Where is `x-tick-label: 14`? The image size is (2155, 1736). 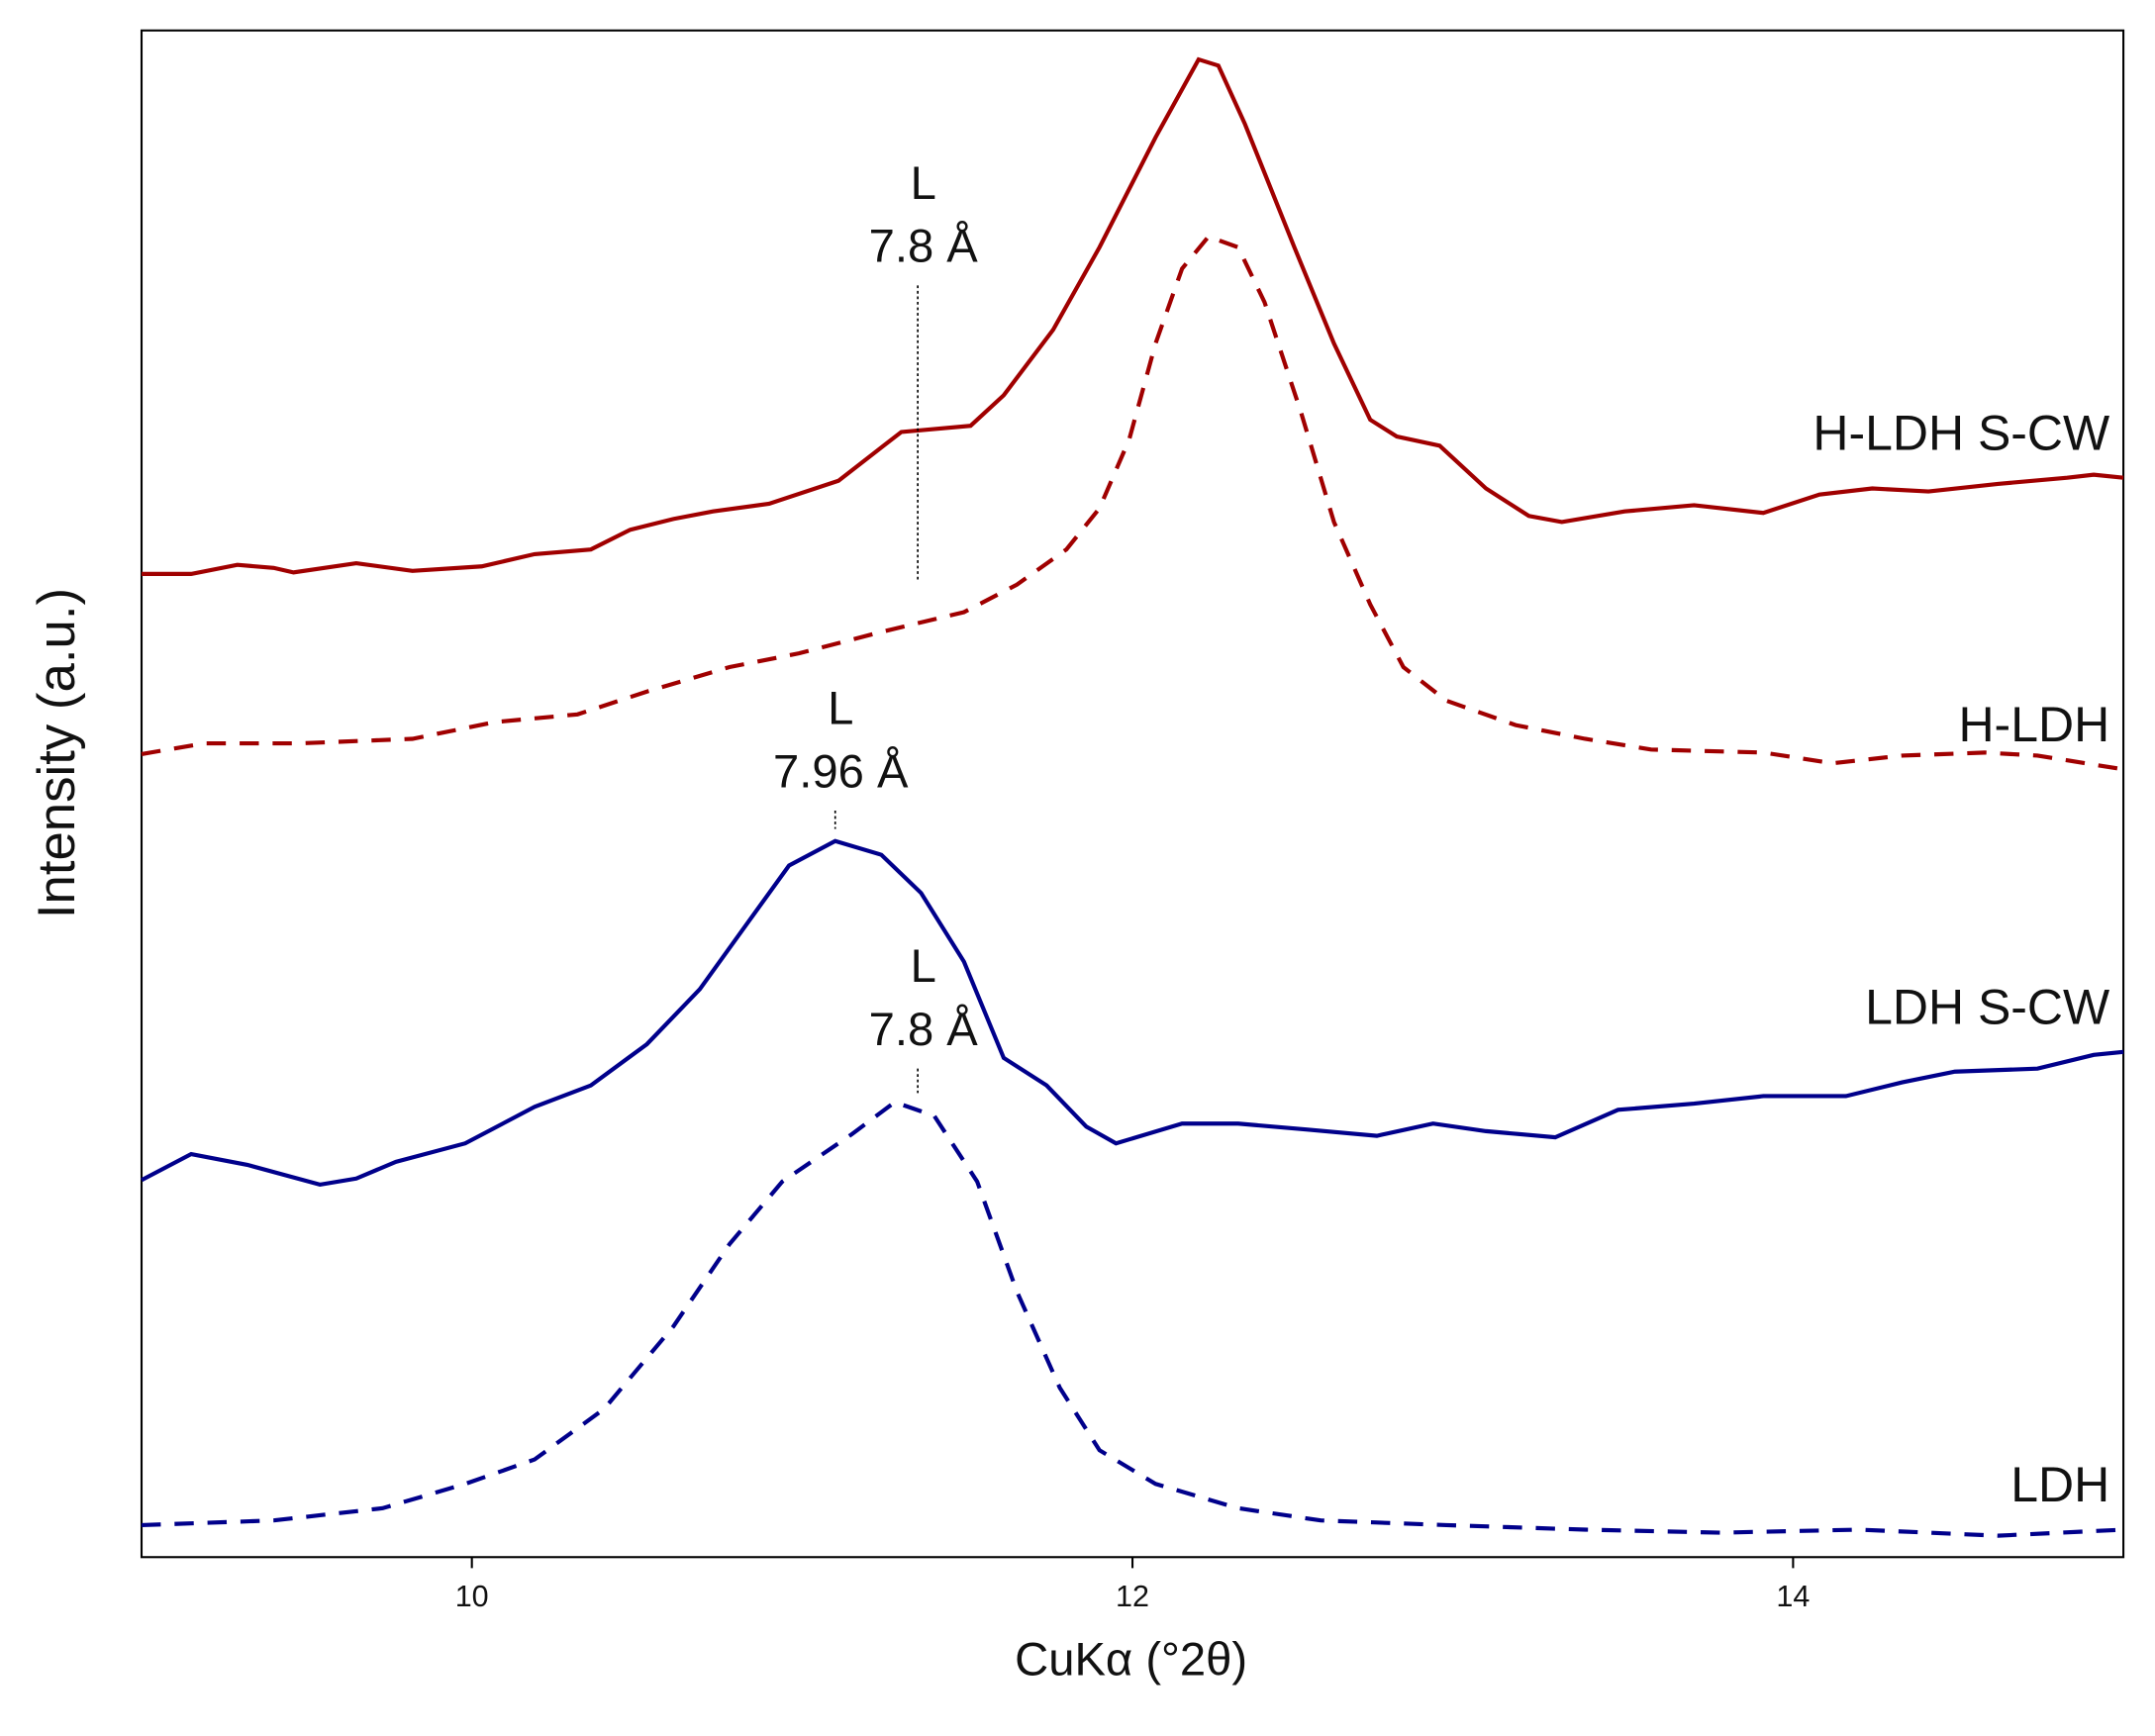
x-tick-label: 14 is located at coordinates (1793, 1596).